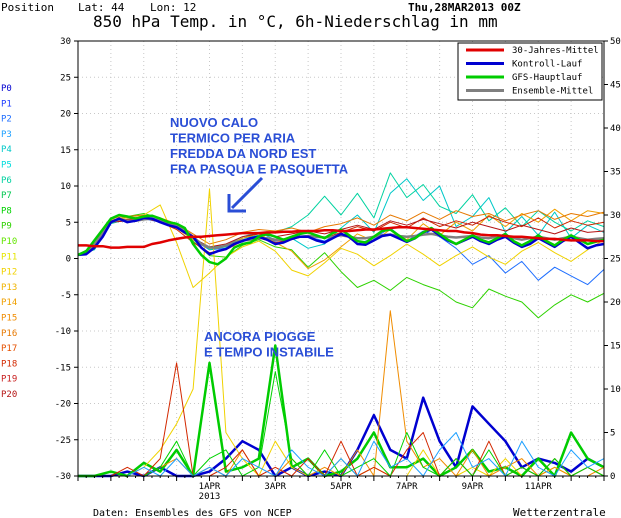 This screenshot has height=518, width=621. What do you see at coordinates (6, 120) in the screenshot?
I see `member-label-p2: P2` at bounding box center [6, 120].